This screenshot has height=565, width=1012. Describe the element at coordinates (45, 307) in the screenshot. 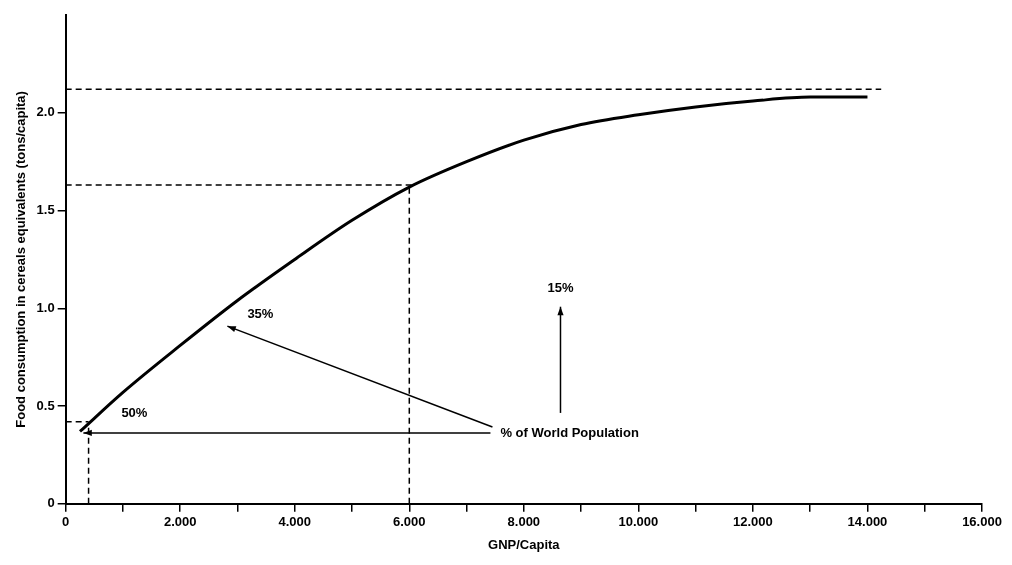

I see `y-tick-label: 1.0` at that location.